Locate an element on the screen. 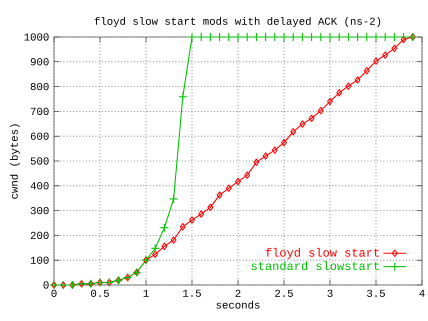  x-tick-label: 2 is located at coordinates (238, 293).